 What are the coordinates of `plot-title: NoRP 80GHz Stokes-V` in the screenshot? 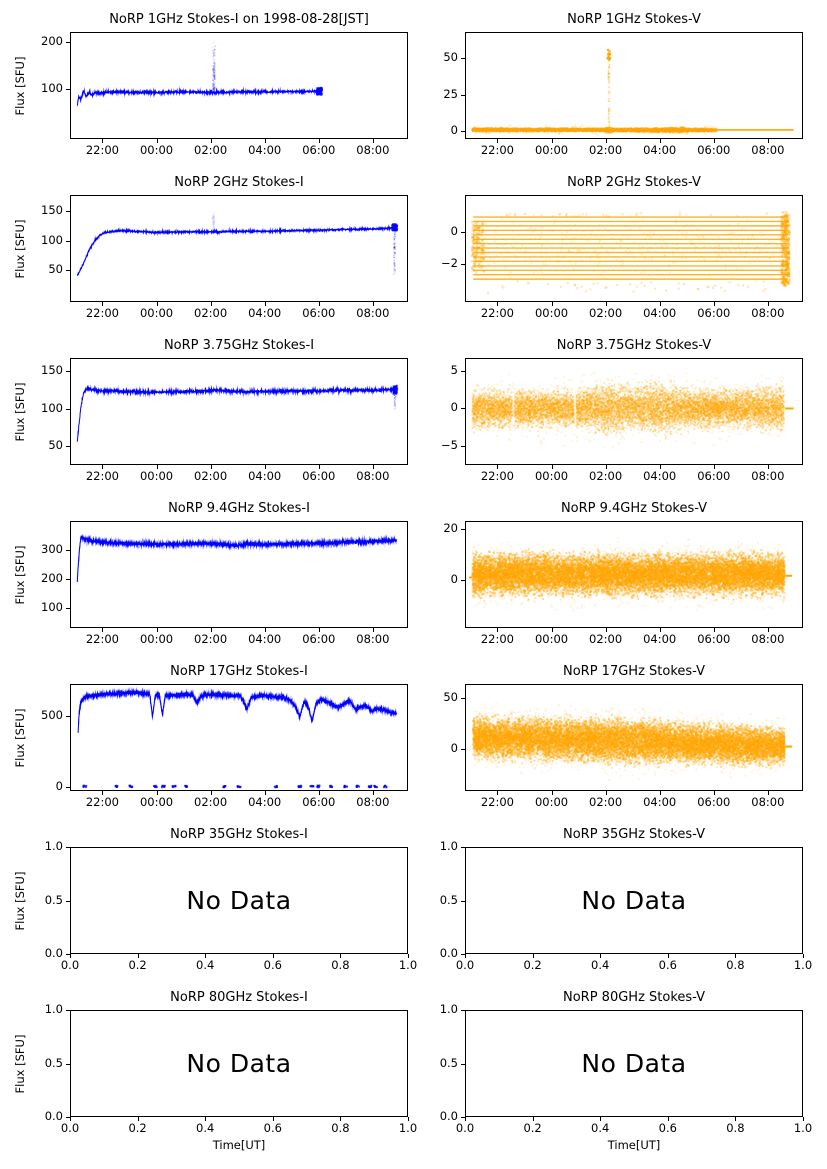 It's located at (634, 997).